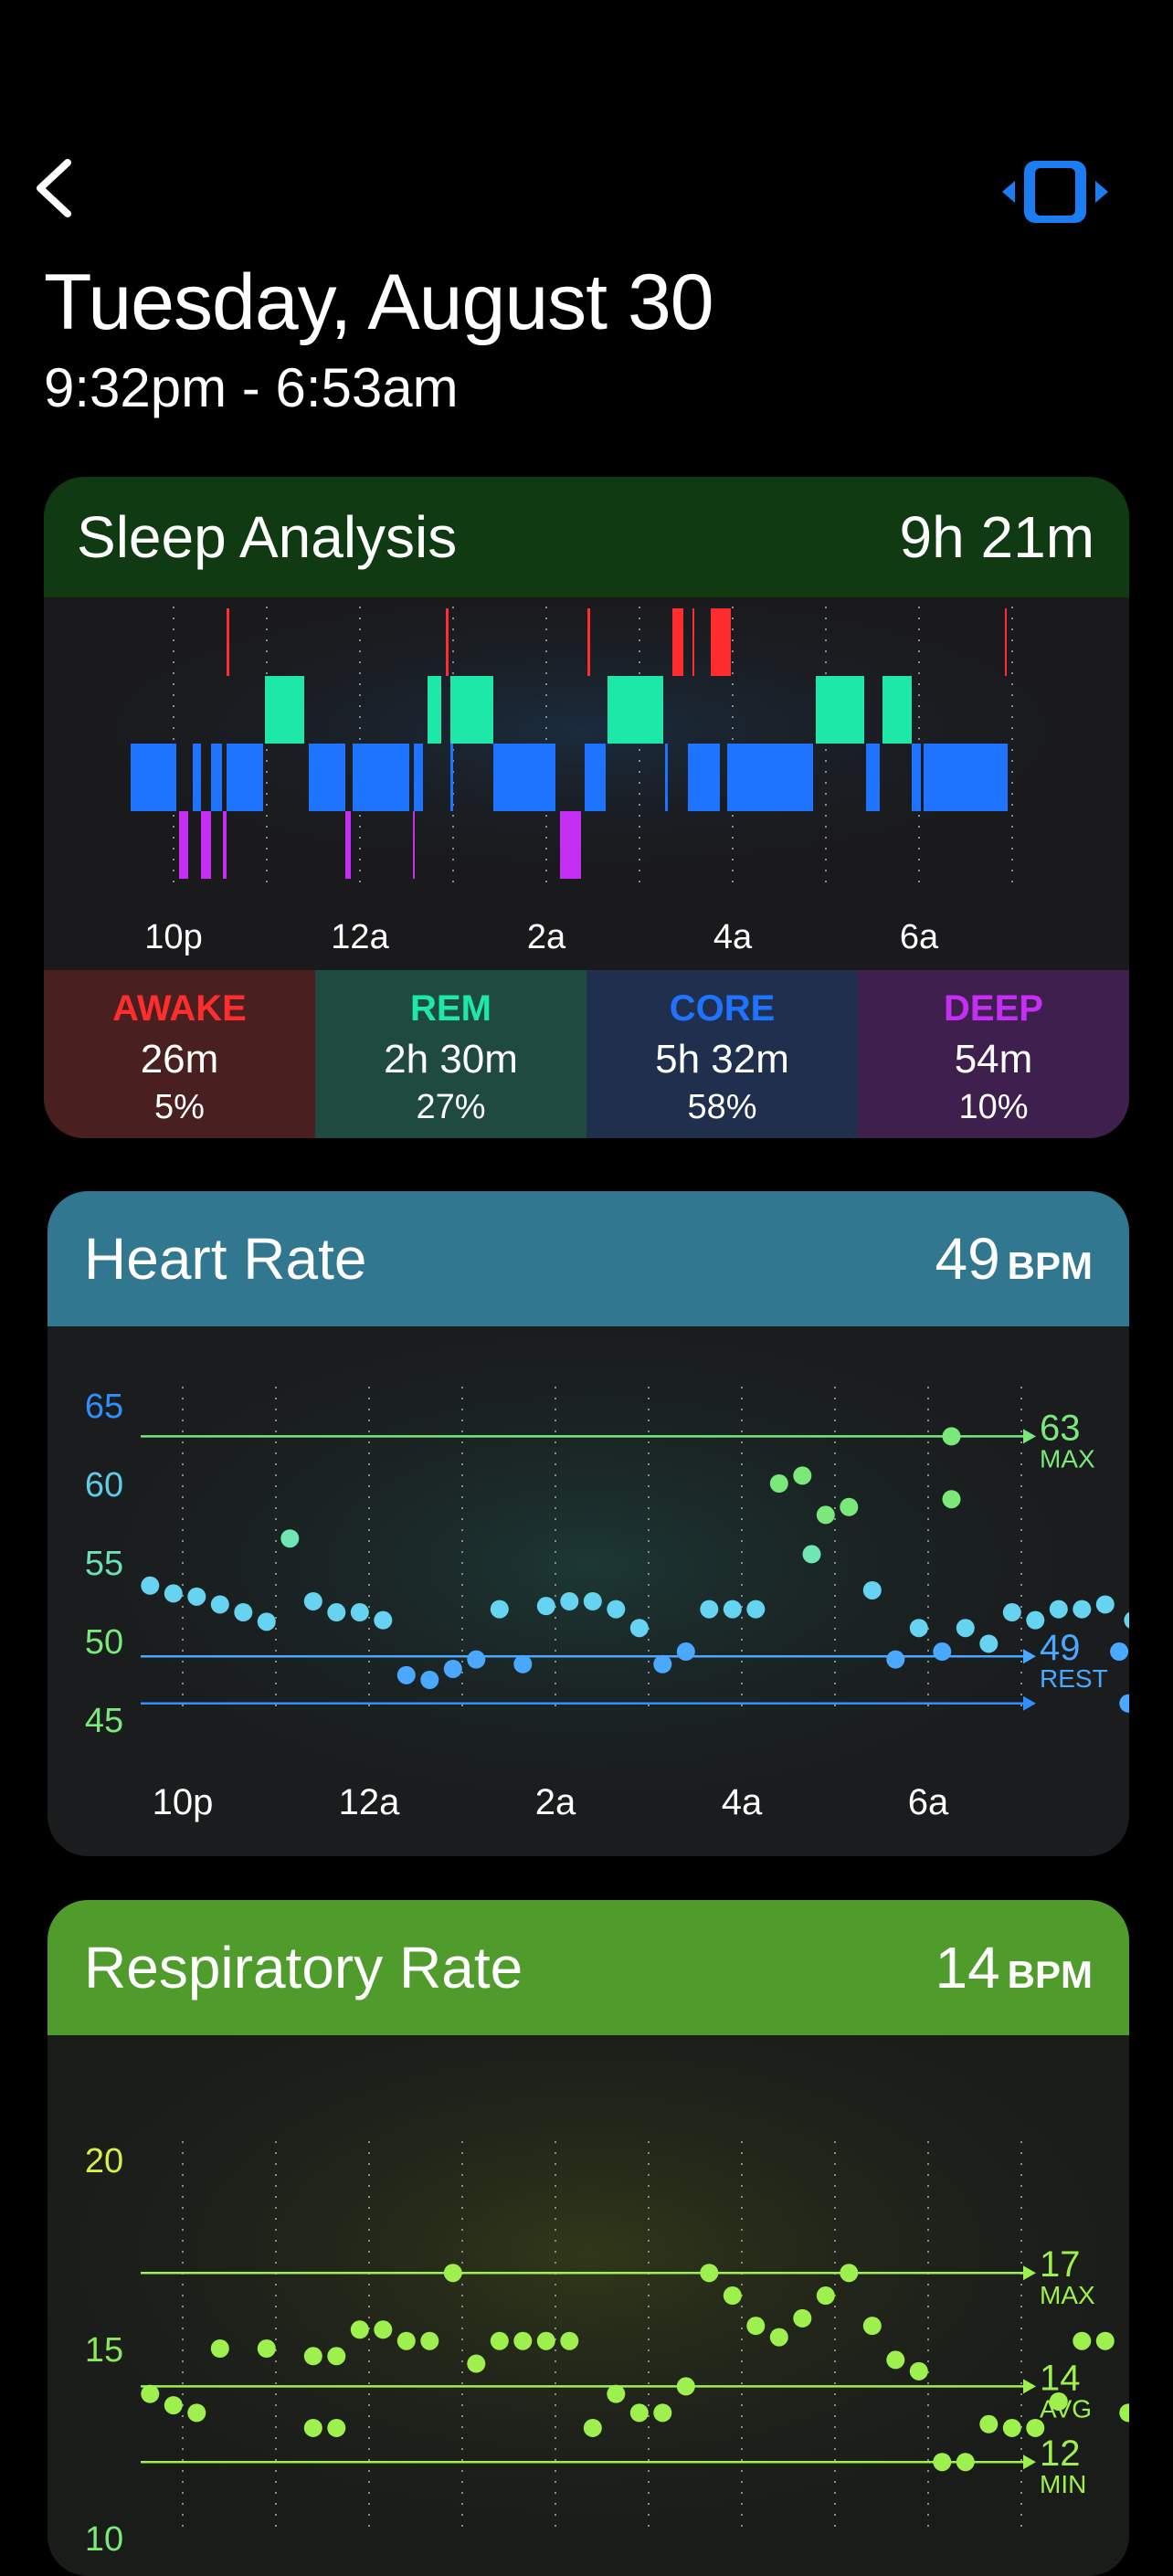  What do you see at coordinates (267, 537) in the screenshot?
I see `sleep-card-title: Sleep Analysis` at bounding box center [267, 537].